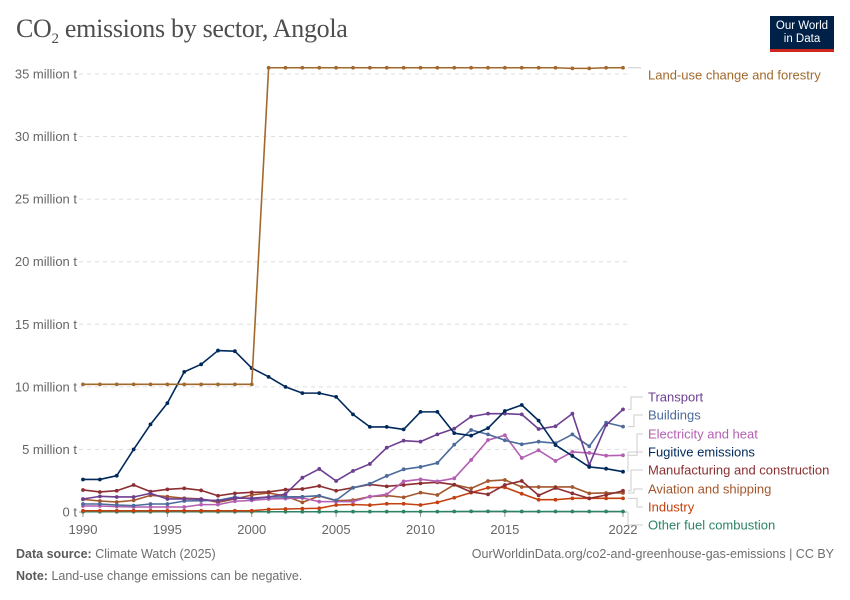  I want to click on y-tick-label: 30 million t, so click(46, 136).